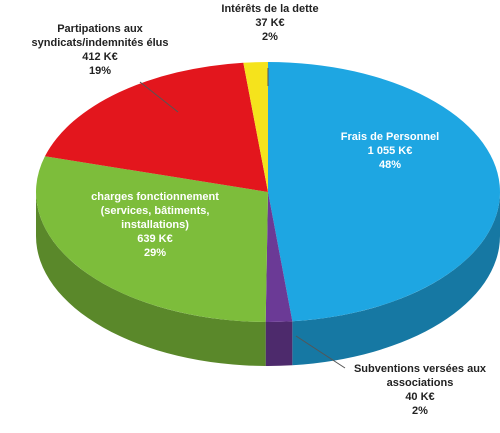  I want to click on value-label: 639 K€, so click(155, 239).